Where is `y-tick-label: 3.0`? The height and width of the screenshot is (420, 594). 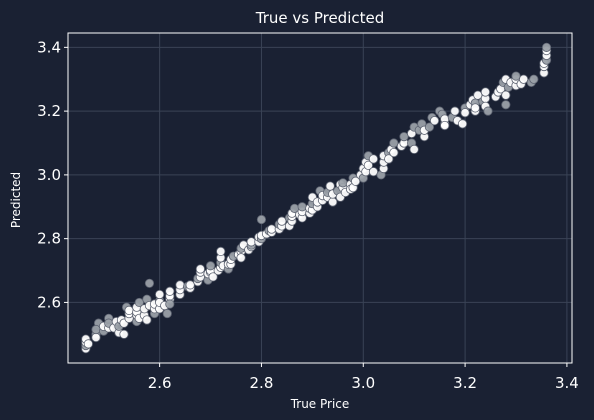
y-tick-label: 3.0 is located at coordinates (49, 175).